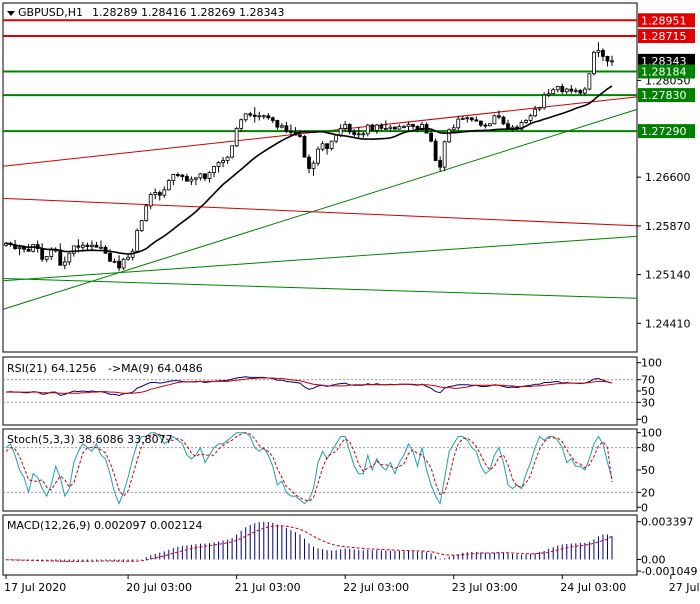 The height and width of the screenshot is (604, 700). I want to click on macd-signal-line, so click(309, 543).